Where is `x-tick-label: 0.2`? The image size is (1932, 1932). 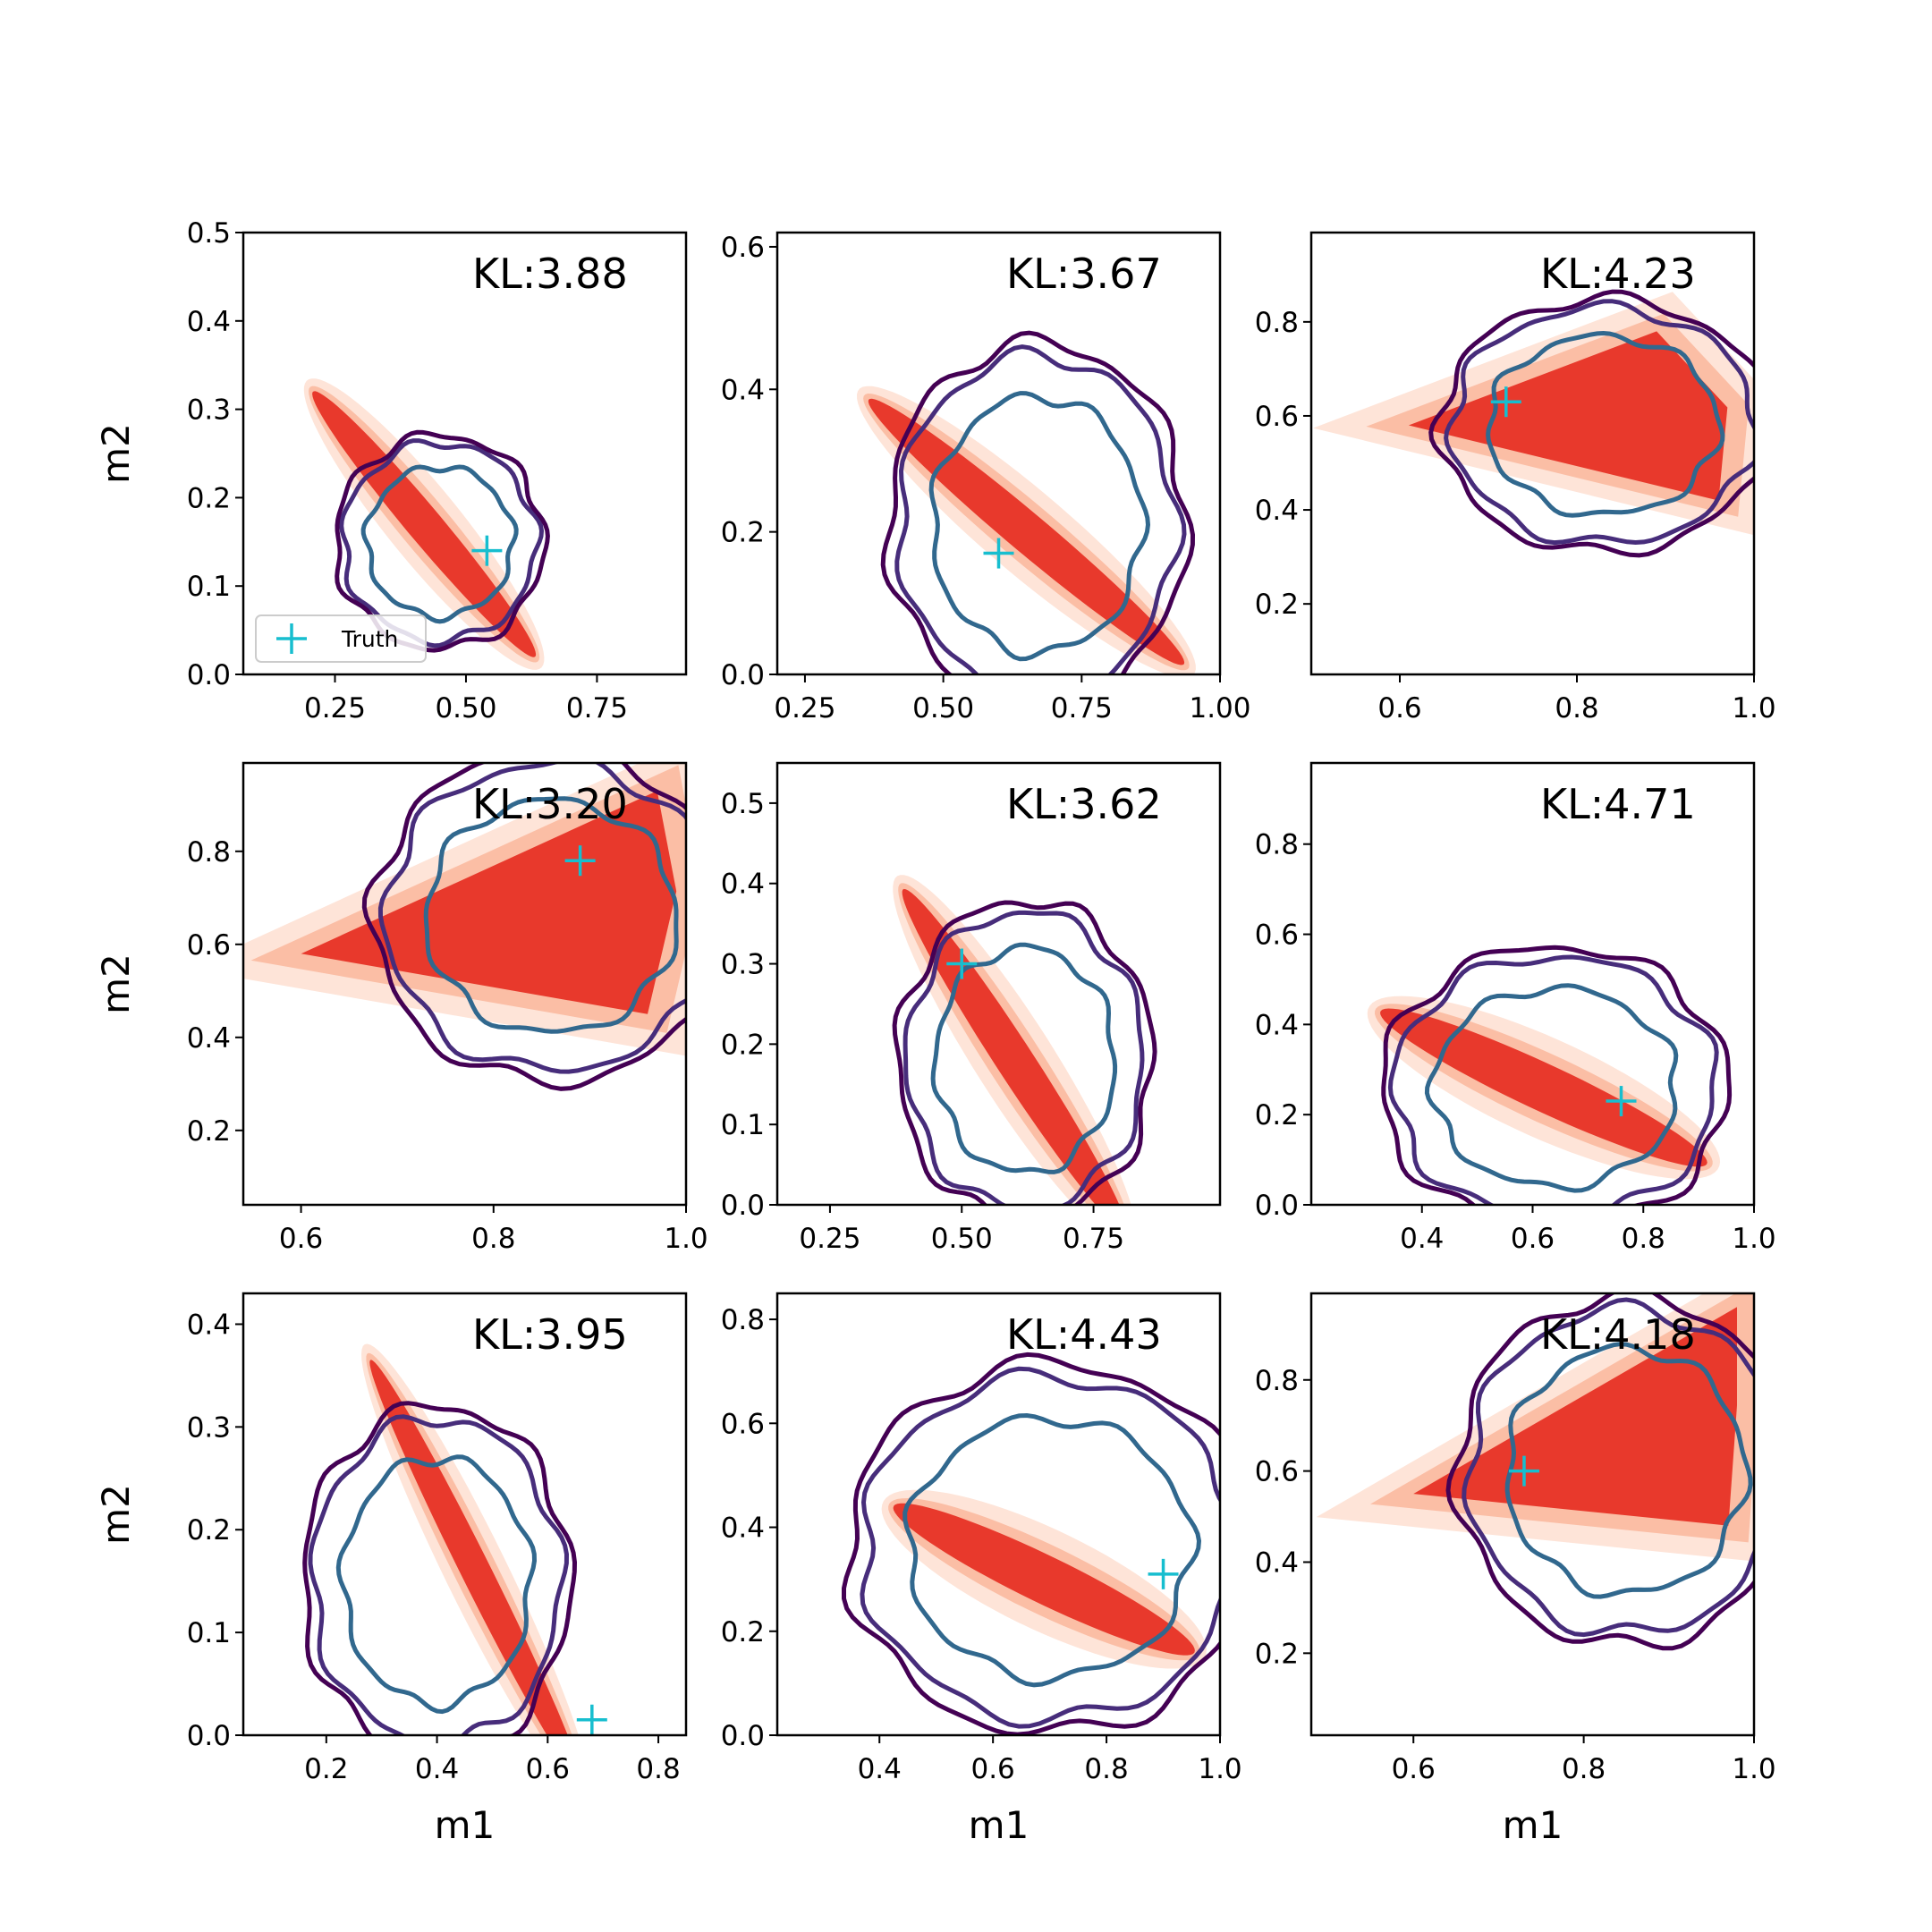
x-tick-label: 0.2 is located at coordinates (326, 1769).